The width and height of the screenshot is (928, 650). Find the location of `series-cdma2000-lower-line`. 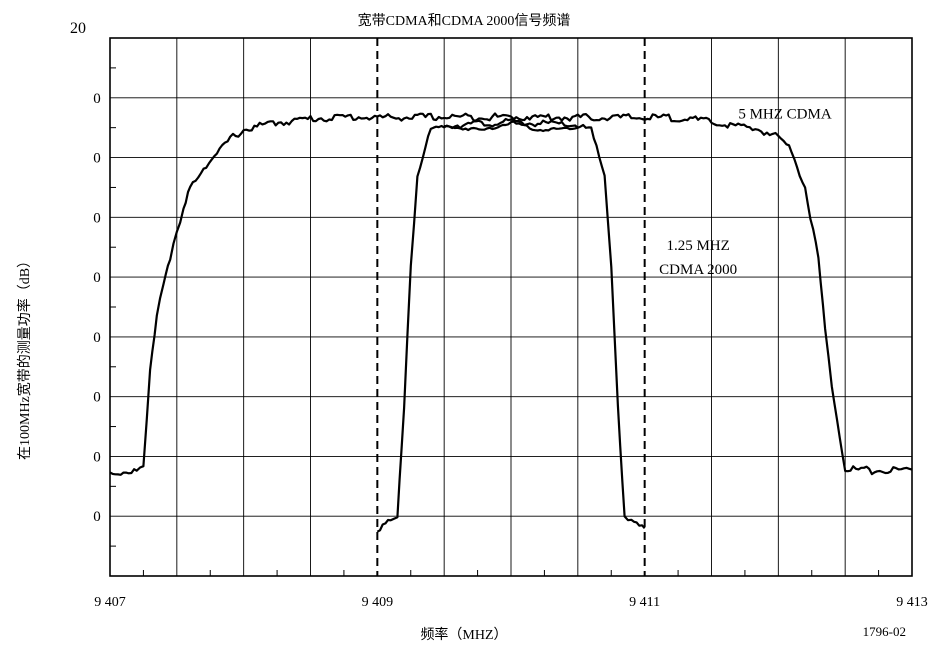

series-cdma2000-lower-line is located at coordinates (511, 126).